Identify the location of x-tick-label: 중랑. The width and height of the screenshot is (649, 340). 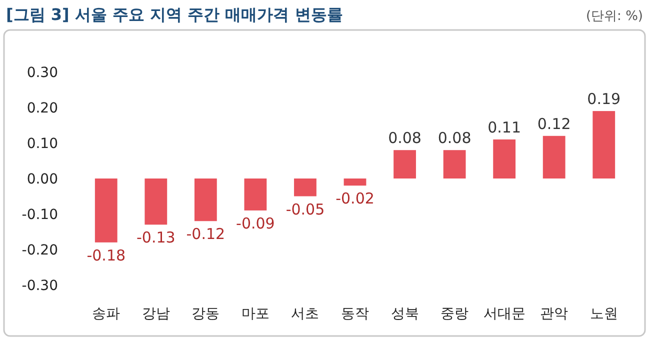
(454, 314).